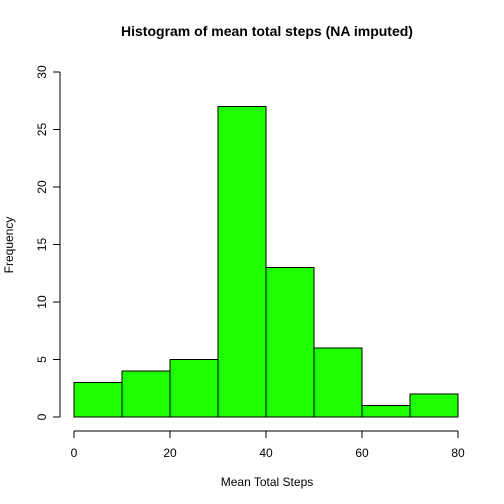  I want to click on x-axis-label: Mean Total Steps, so click(267, 482).